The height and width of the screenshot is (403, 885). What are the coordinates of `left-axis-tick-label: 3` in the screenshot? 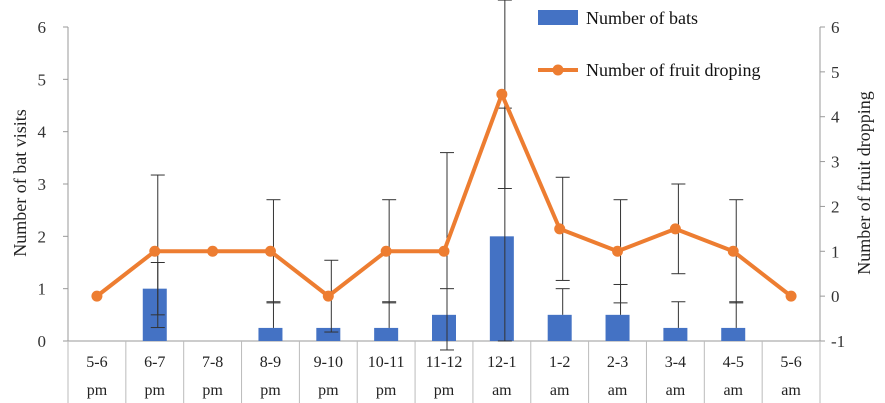 It's located at (42, 184).